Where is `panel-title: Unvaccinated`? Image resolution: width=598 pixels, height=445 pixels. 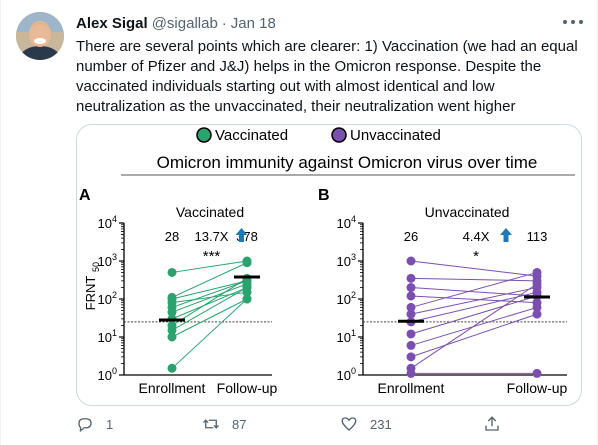 panel-title: Unvaccinated is located at coordinates (467, 212).